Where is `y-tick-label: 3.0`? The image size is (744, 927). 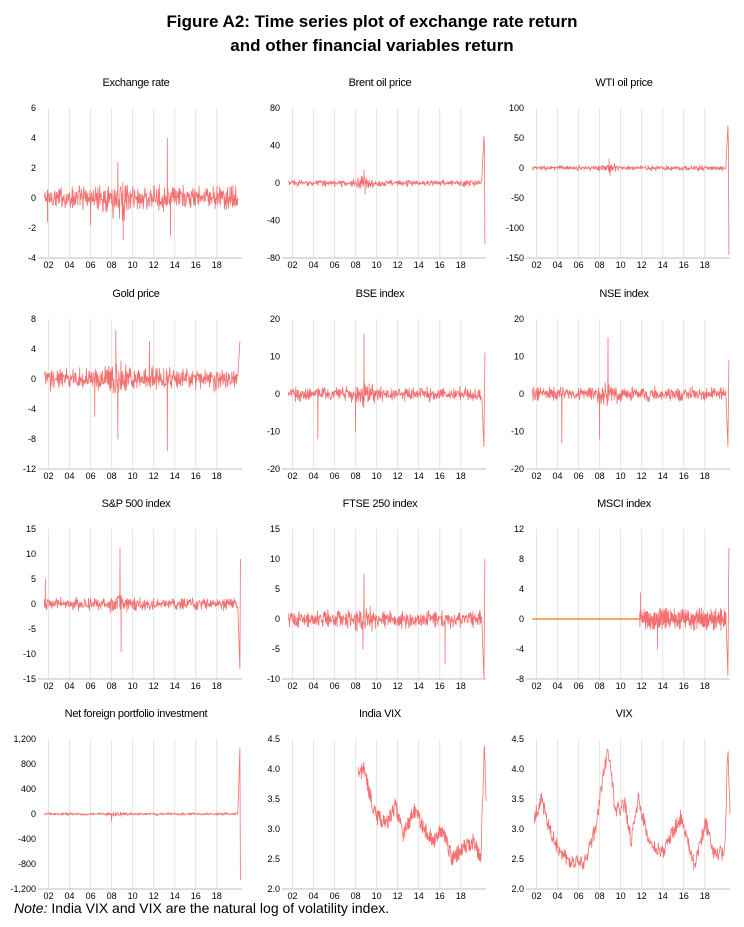 y-tick-label: 3.0 is located at coordinates (517, 829).